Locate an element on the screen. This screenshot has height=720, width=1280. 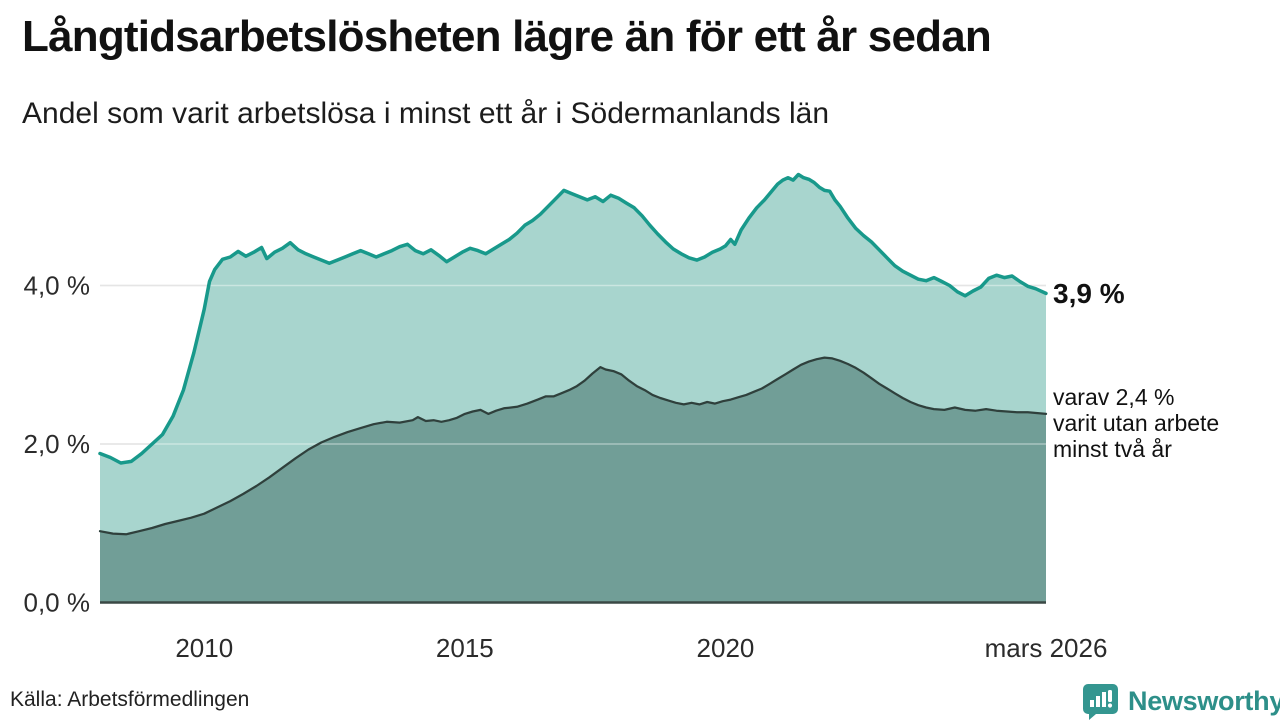
logo-bubble-shape is located at coordinates (1100, 702).